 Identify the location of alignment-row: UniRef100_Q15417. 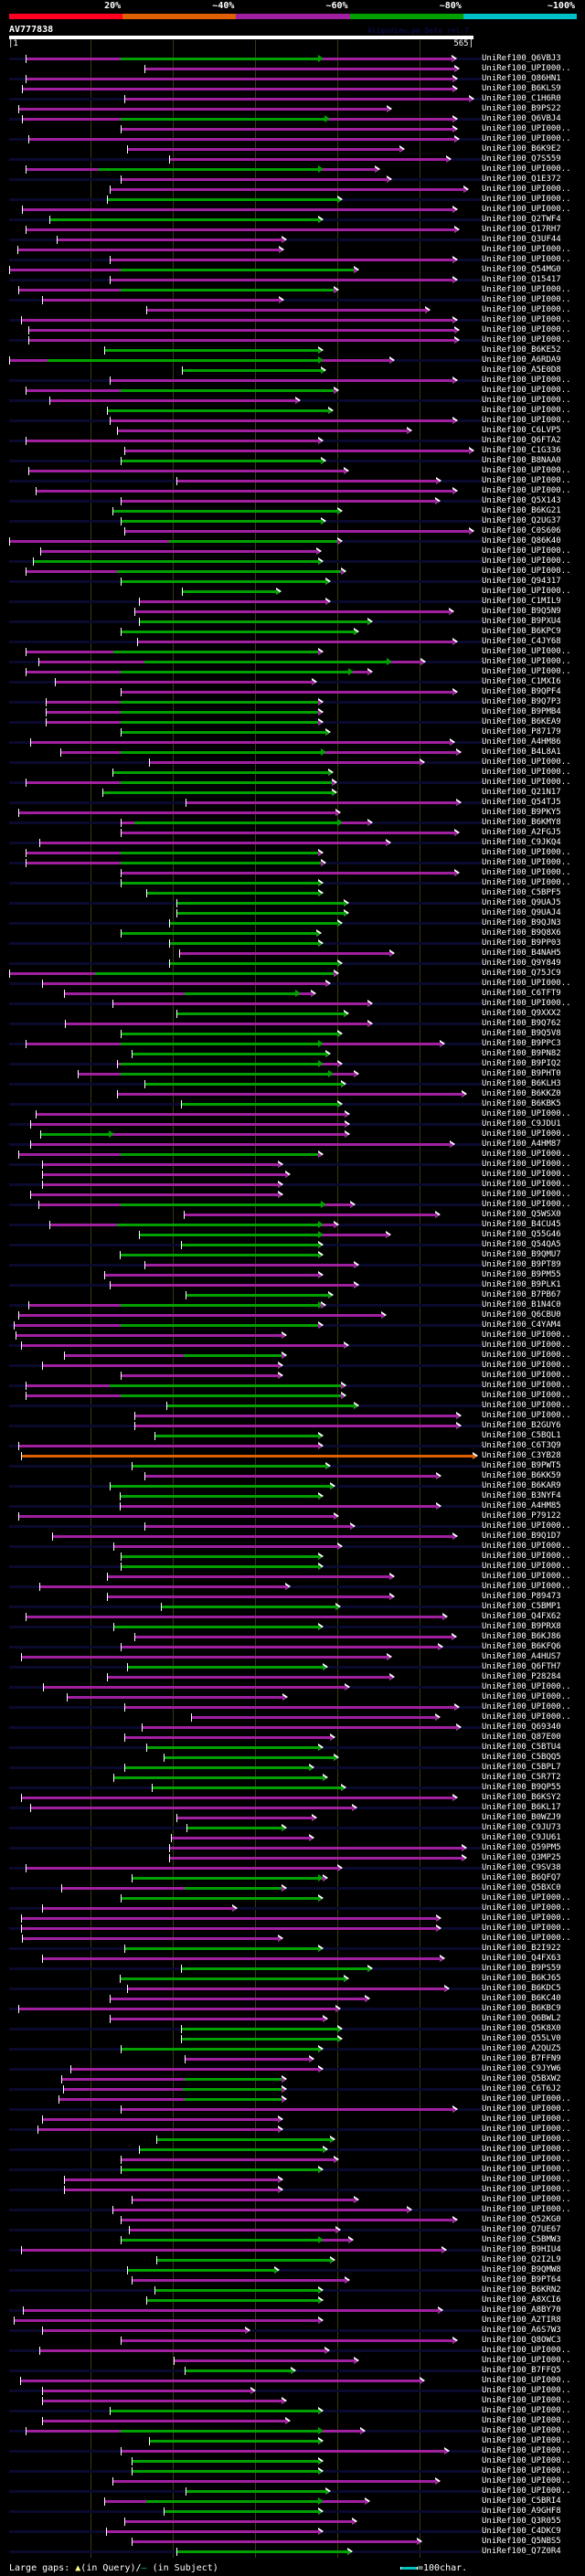
(293, 280).